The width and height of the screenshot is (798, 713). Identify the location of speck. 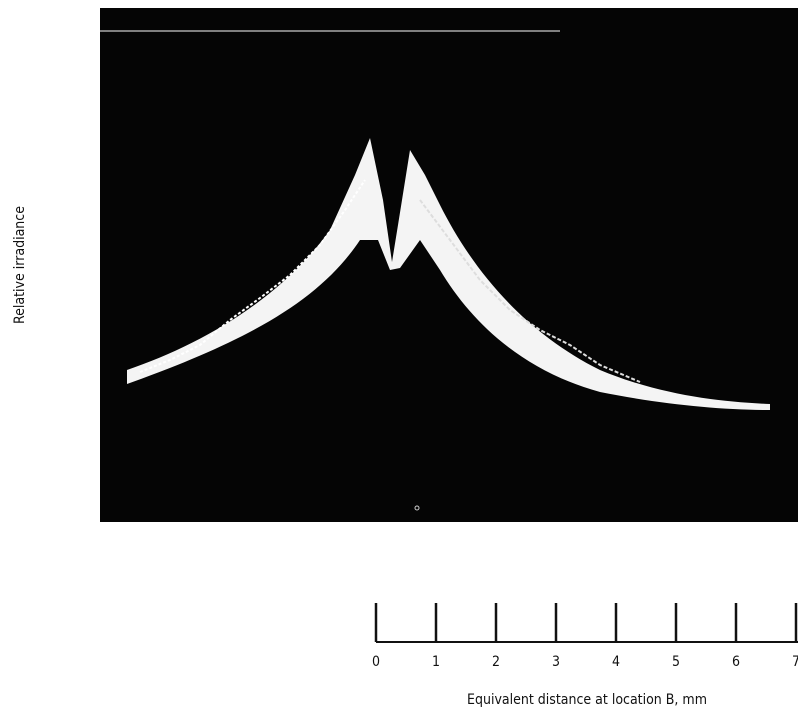
(417, 508).